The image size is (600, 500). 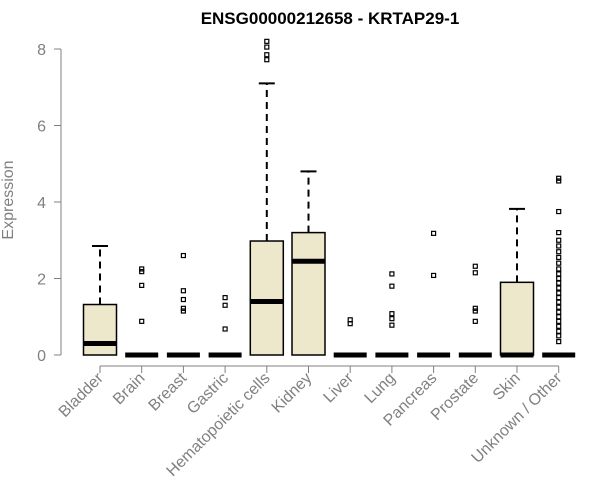 I want to click on box-unknown-other, so click(x=559, y=266).